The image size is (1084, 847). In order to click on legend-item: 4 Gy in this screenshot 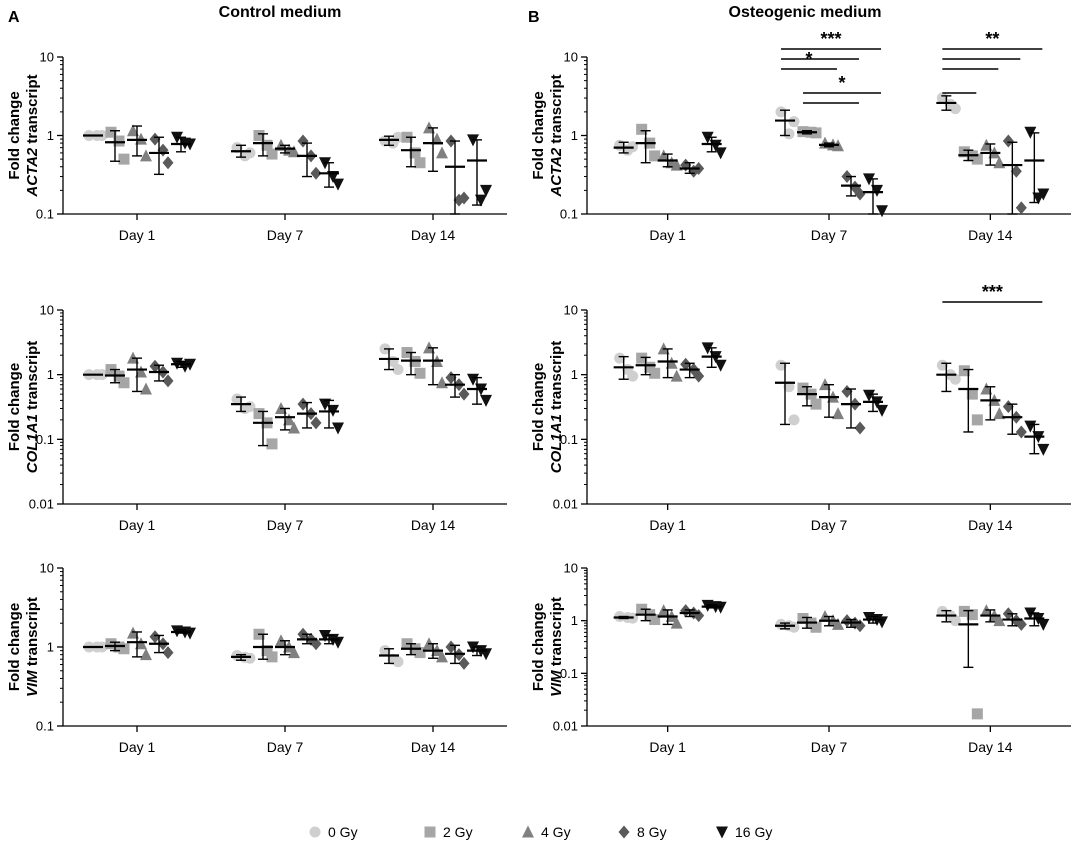, I will do `click(546, 832)`.